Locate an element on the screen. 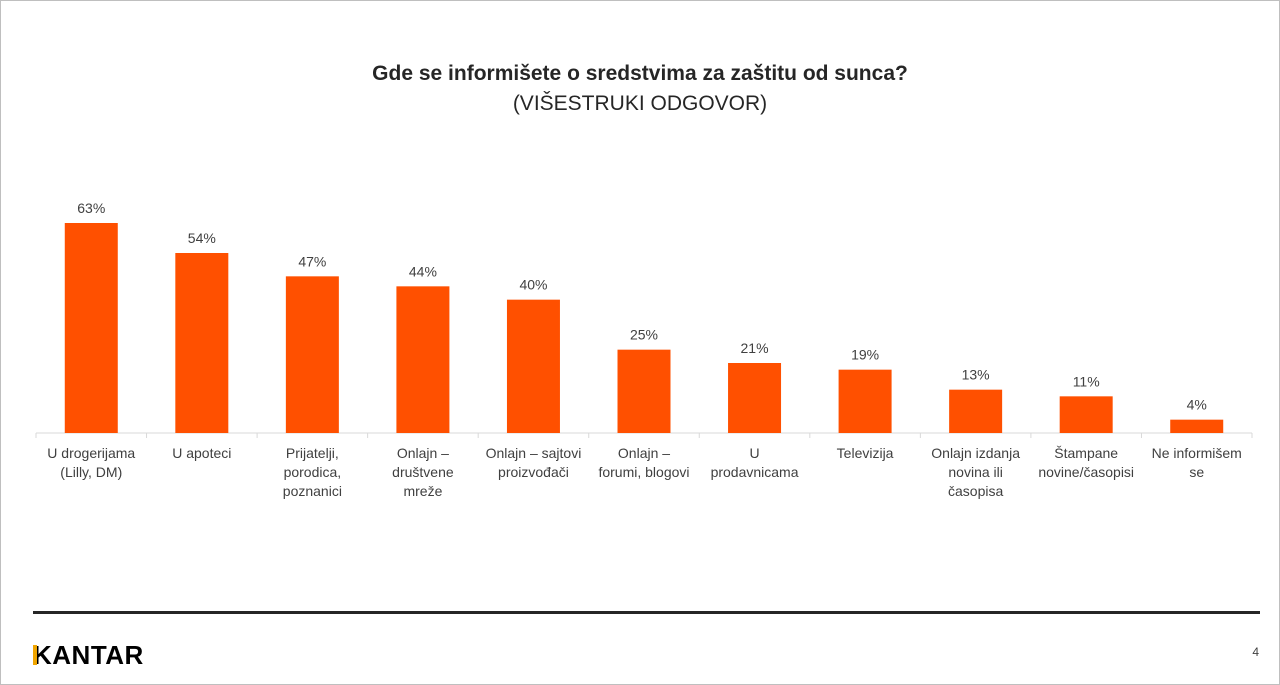 This screenshot has height=685, width=1280. category-label: Štampane novine/časopisi is located at coordinates (1086, 462).